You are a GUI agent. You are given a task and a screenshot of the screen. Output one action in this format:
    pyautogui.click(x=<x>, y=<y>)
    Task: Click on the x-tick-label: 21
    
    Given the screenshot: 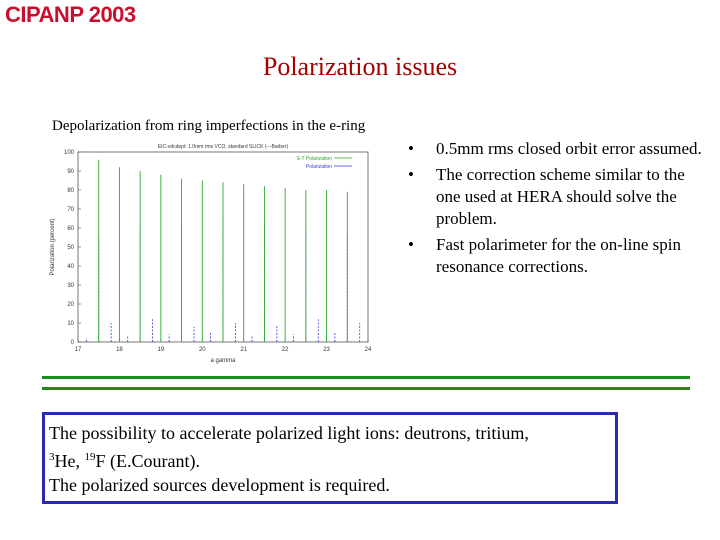 What is the action you would take?
    pyautogui.click(x=243, y=350)
    